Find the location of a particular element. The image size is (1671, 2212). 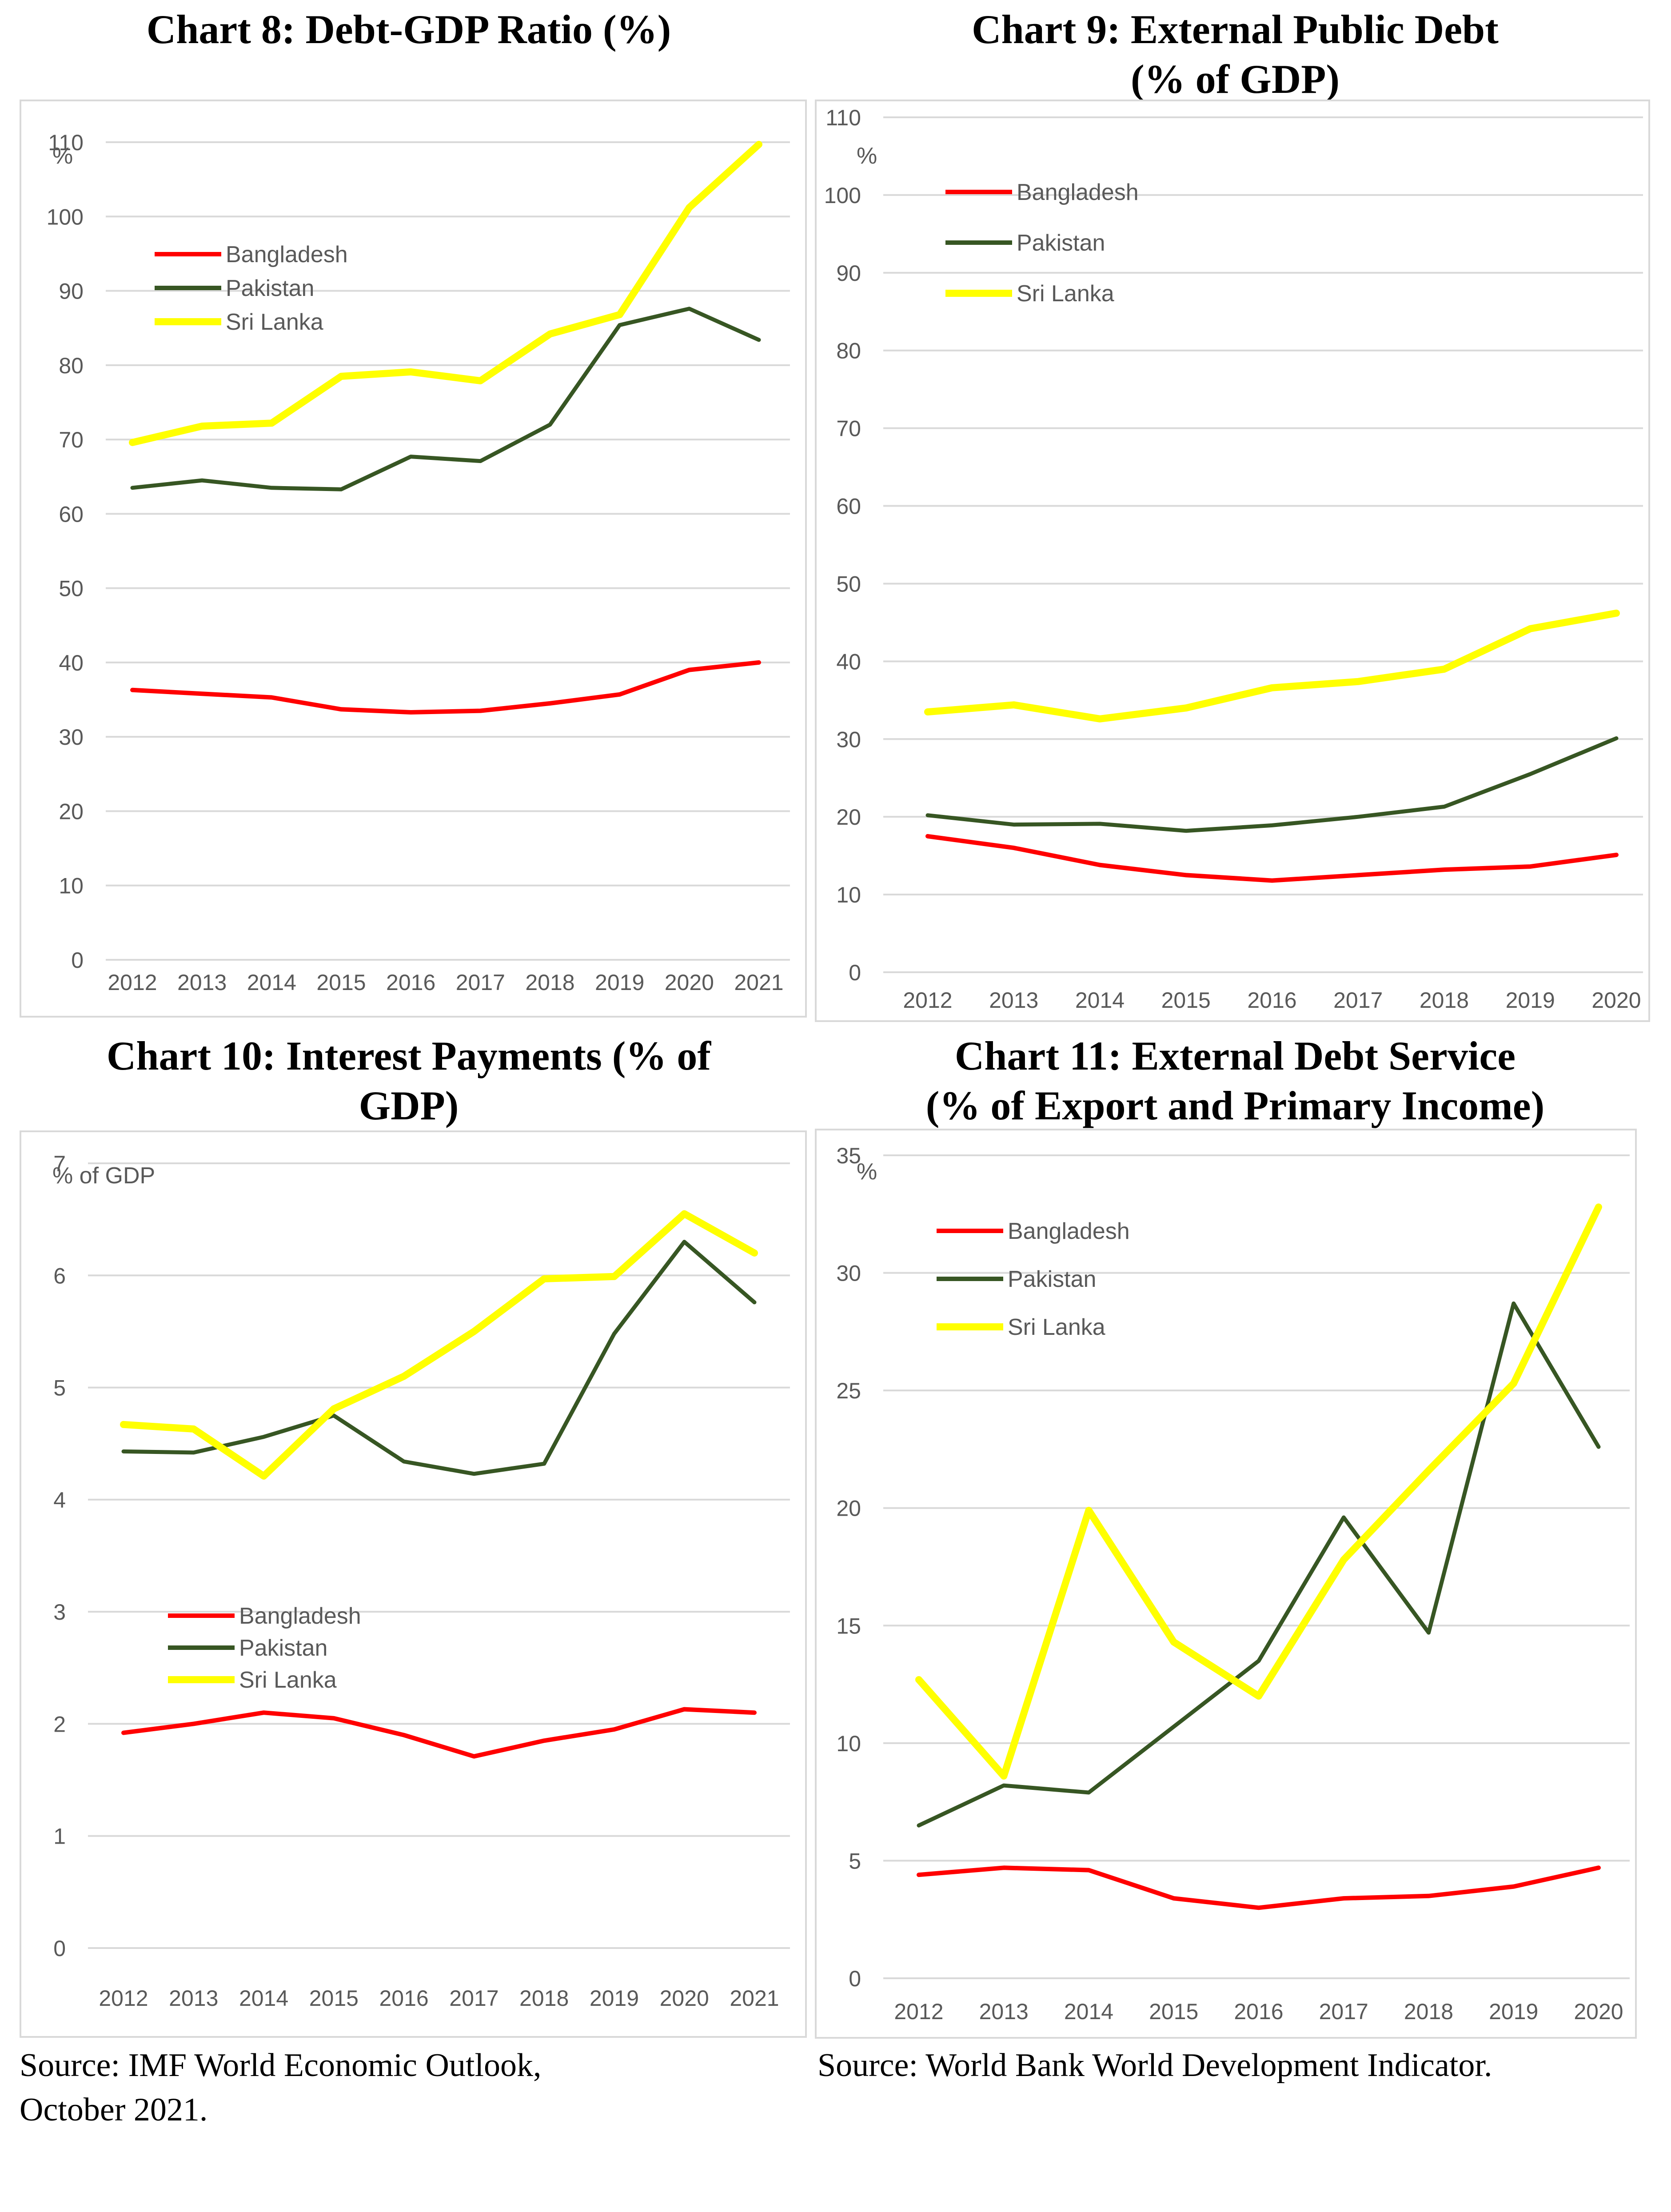

x-tick-label-2021: 2021 is located at coordinates (758, 982).